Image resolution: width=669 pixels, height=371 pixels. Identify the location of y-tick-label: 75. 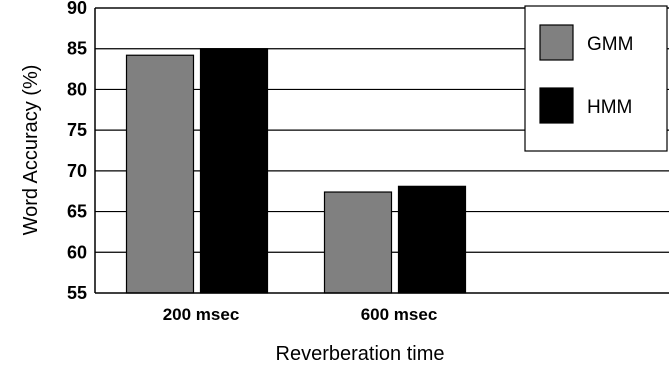
(77, 130).